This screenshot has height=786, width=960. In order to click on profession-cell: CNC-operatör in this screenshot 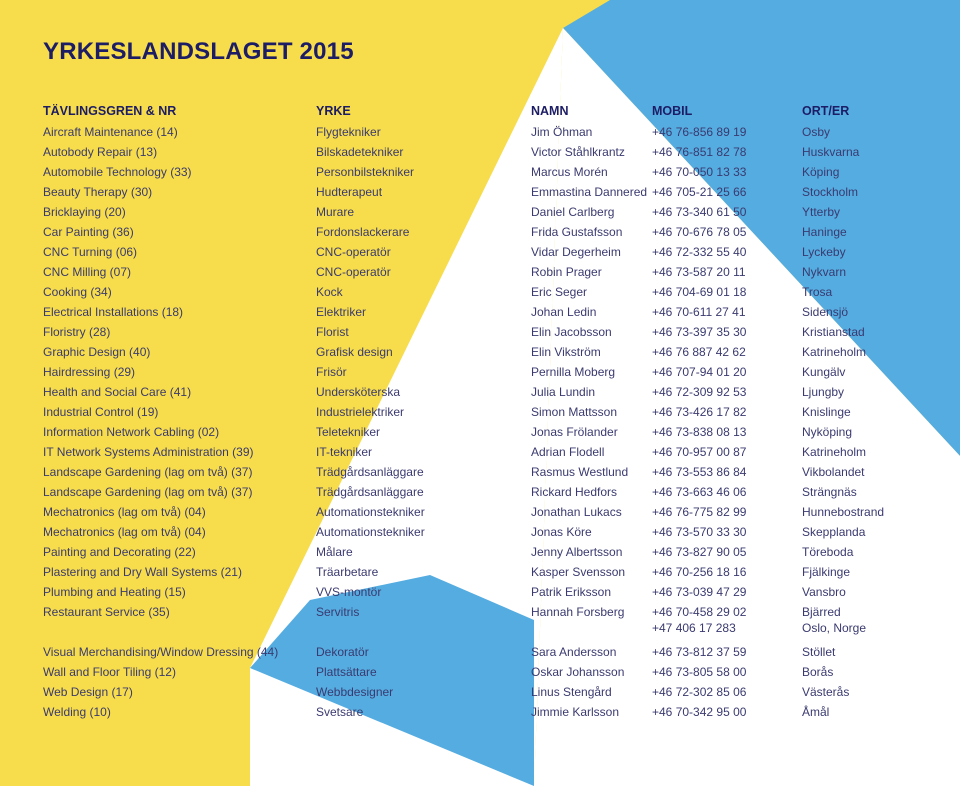, I will do `click(353, 252)`.